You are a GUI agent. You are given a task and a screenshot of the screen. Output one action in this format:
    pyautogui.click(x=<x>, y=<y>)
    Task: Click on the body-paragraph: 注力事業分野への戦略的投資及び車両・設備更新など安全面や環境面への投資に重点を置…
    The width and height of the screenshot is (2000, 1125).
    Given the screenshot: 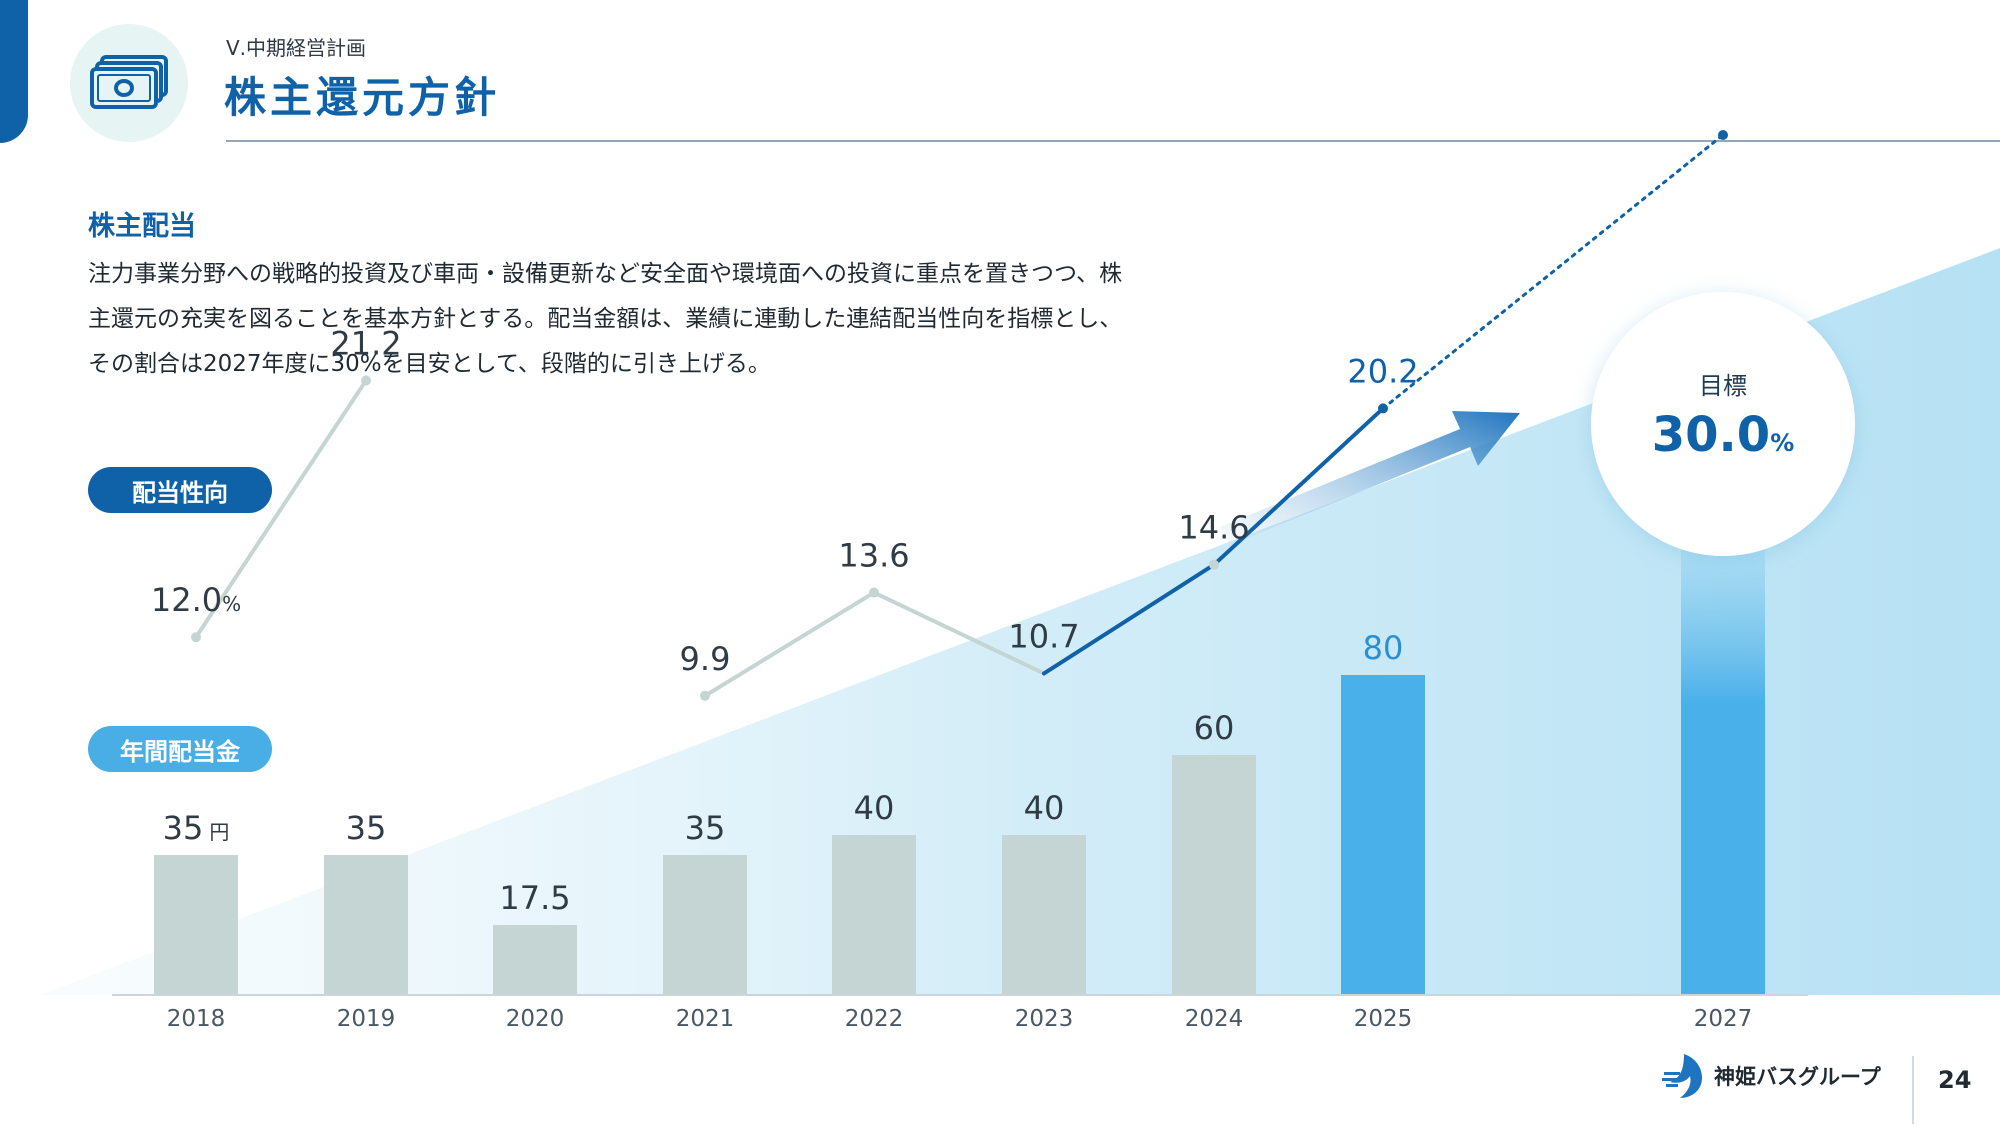 What is the action you would take?
    pyautogui.click(x=688, y=319)
    